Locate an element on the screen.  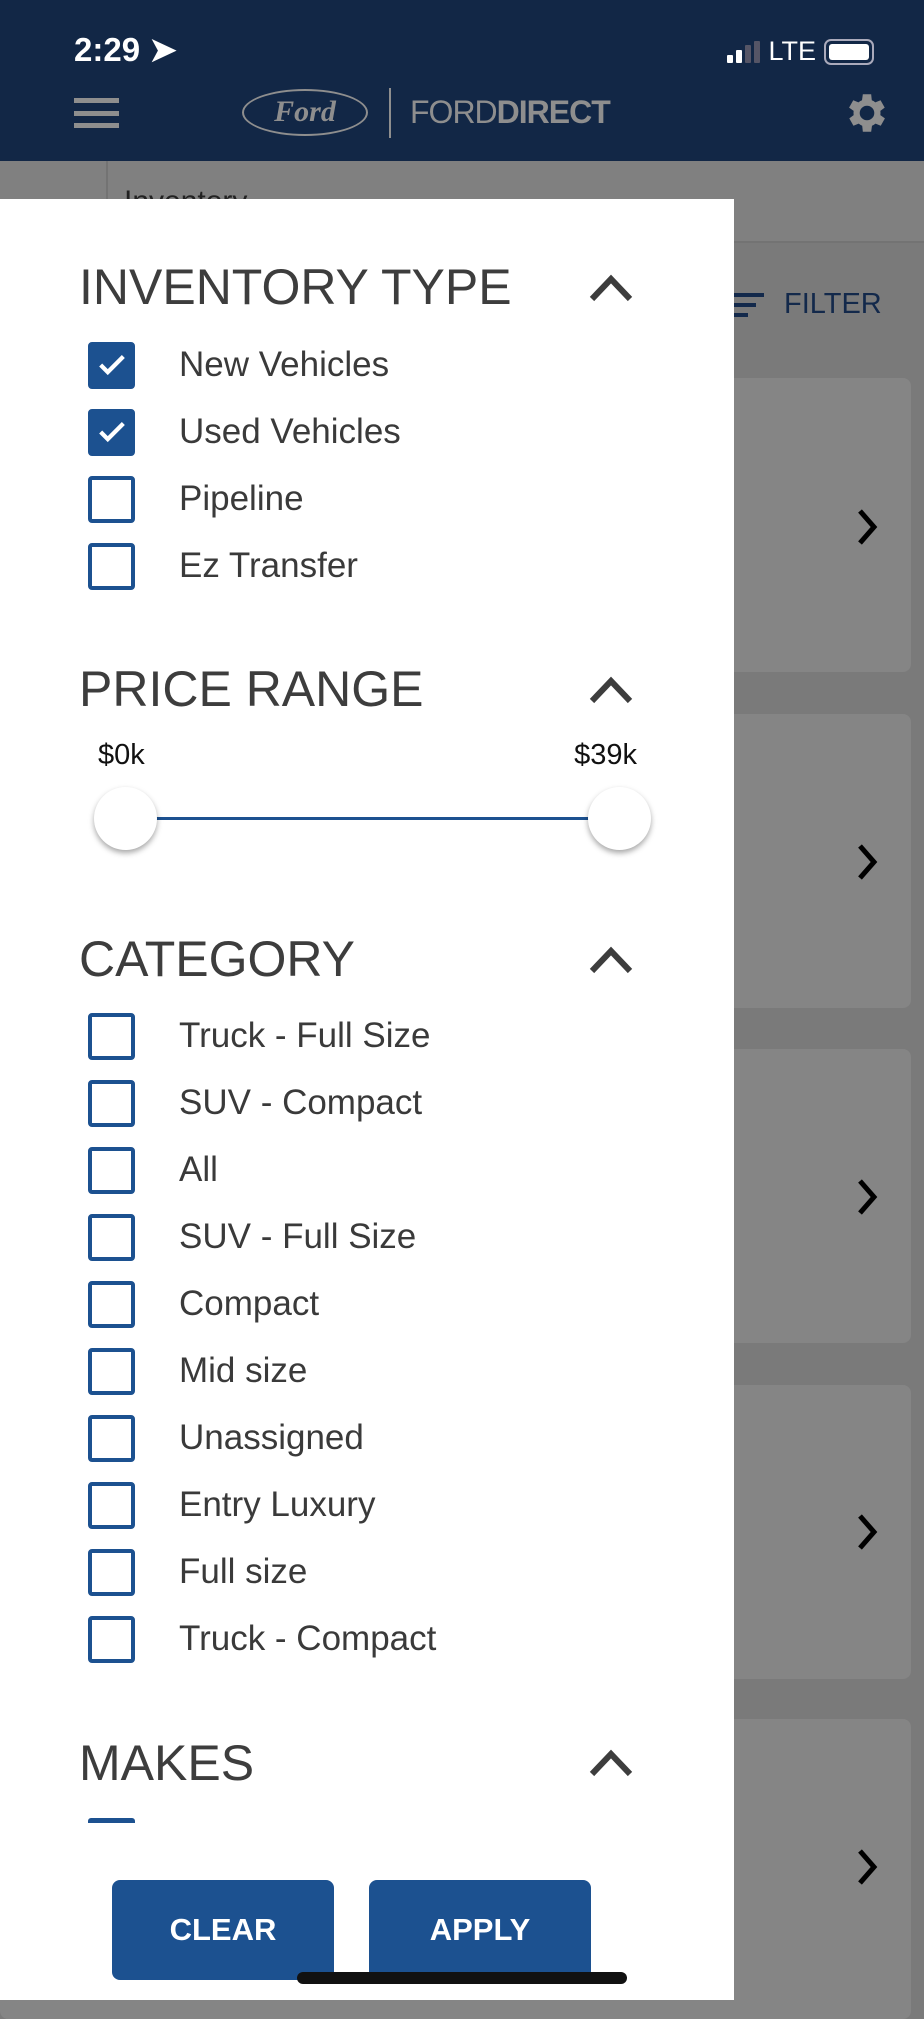
status-time: 2:29 ➤ is located at coordinates (125, 49).